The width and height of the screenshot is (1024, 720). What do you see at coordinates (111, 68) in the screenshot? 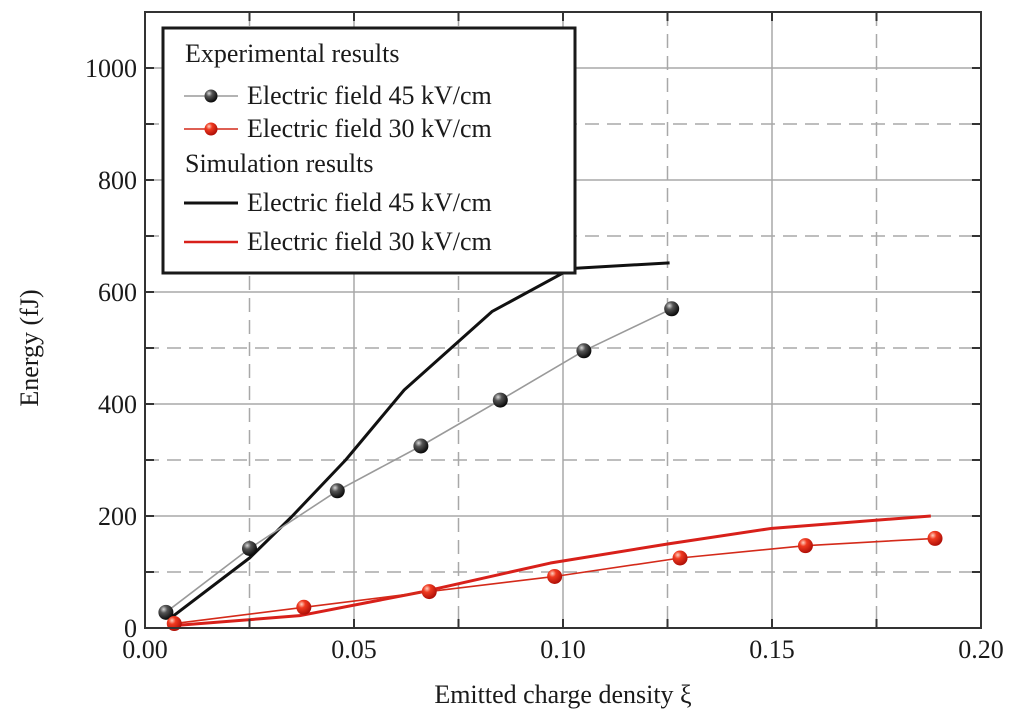
I see `y-tick-label: 1000` at bounding box center [111, 68].